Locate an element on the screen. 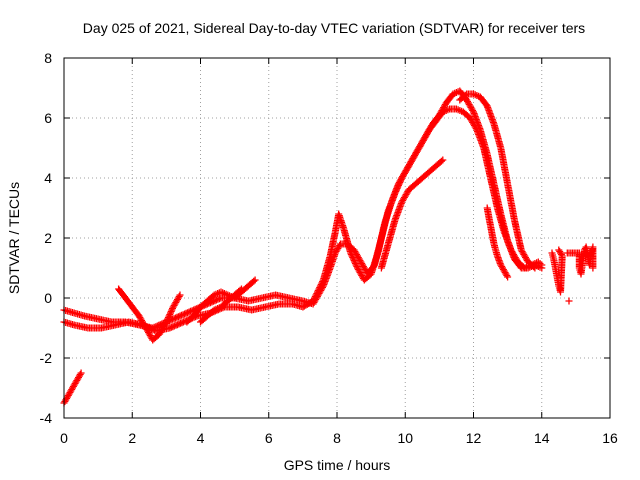 The width and height of the screenshot is (640, 480). y-tick-label: 0 is located at coordinates (48, 298).